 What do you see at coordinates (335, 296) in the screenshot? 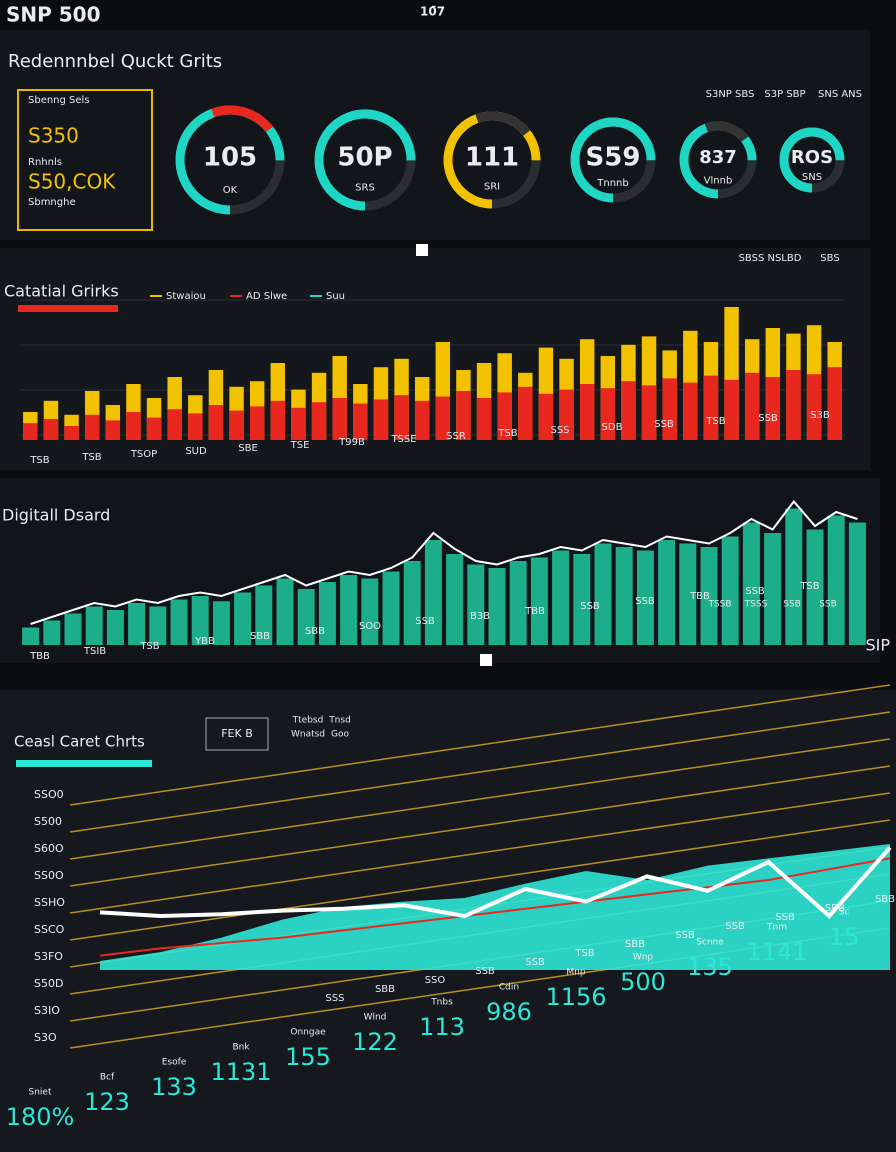
I see `legend-label: Suu` at bounding box center [335, 296].